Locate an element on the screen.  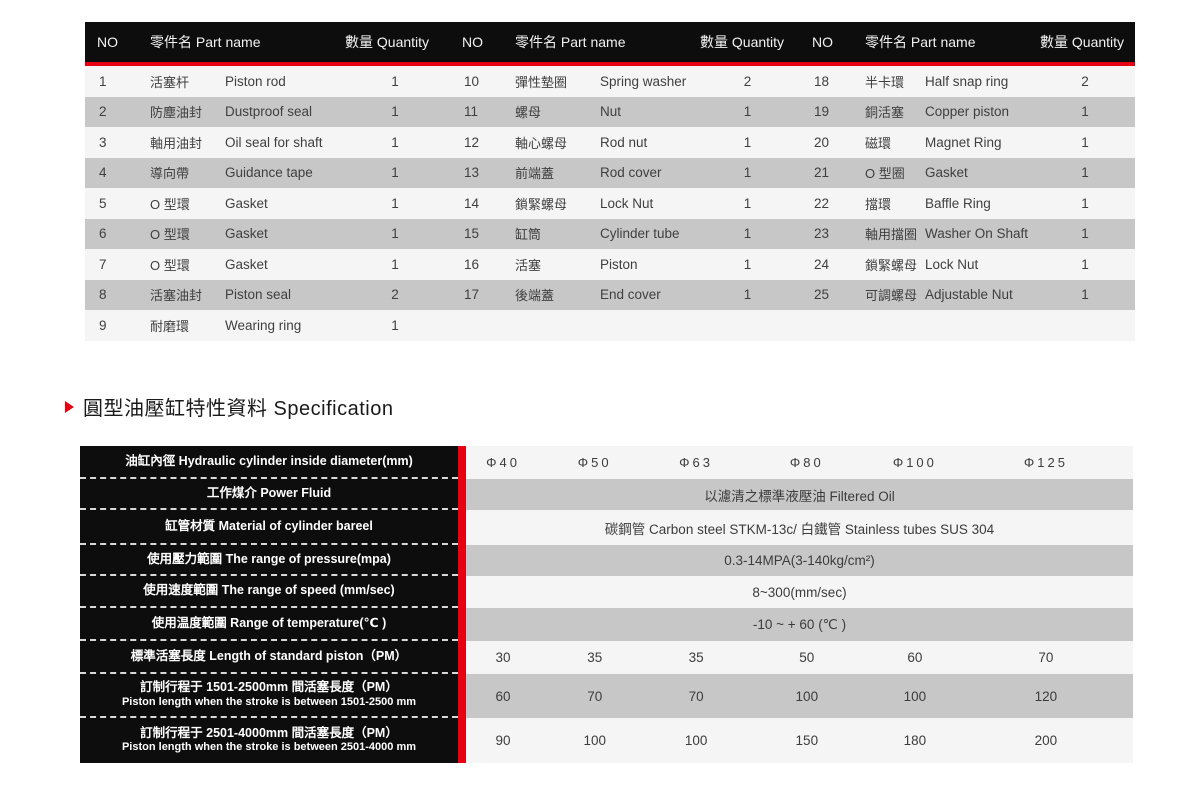
part-name-cn: 前端蓋 is located at coordinates (535, 174).